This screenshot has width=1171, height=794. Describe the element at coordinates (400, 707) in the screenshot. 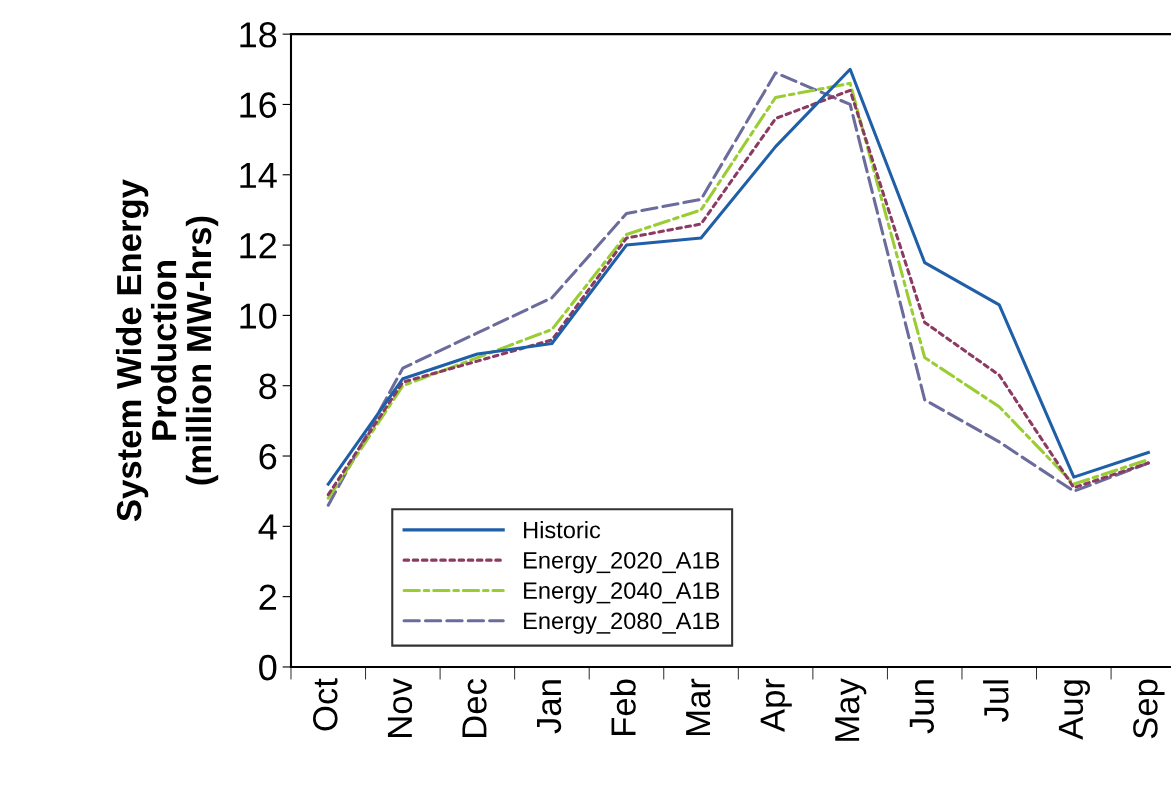

I see `x-tick-label: Nov` at that location.